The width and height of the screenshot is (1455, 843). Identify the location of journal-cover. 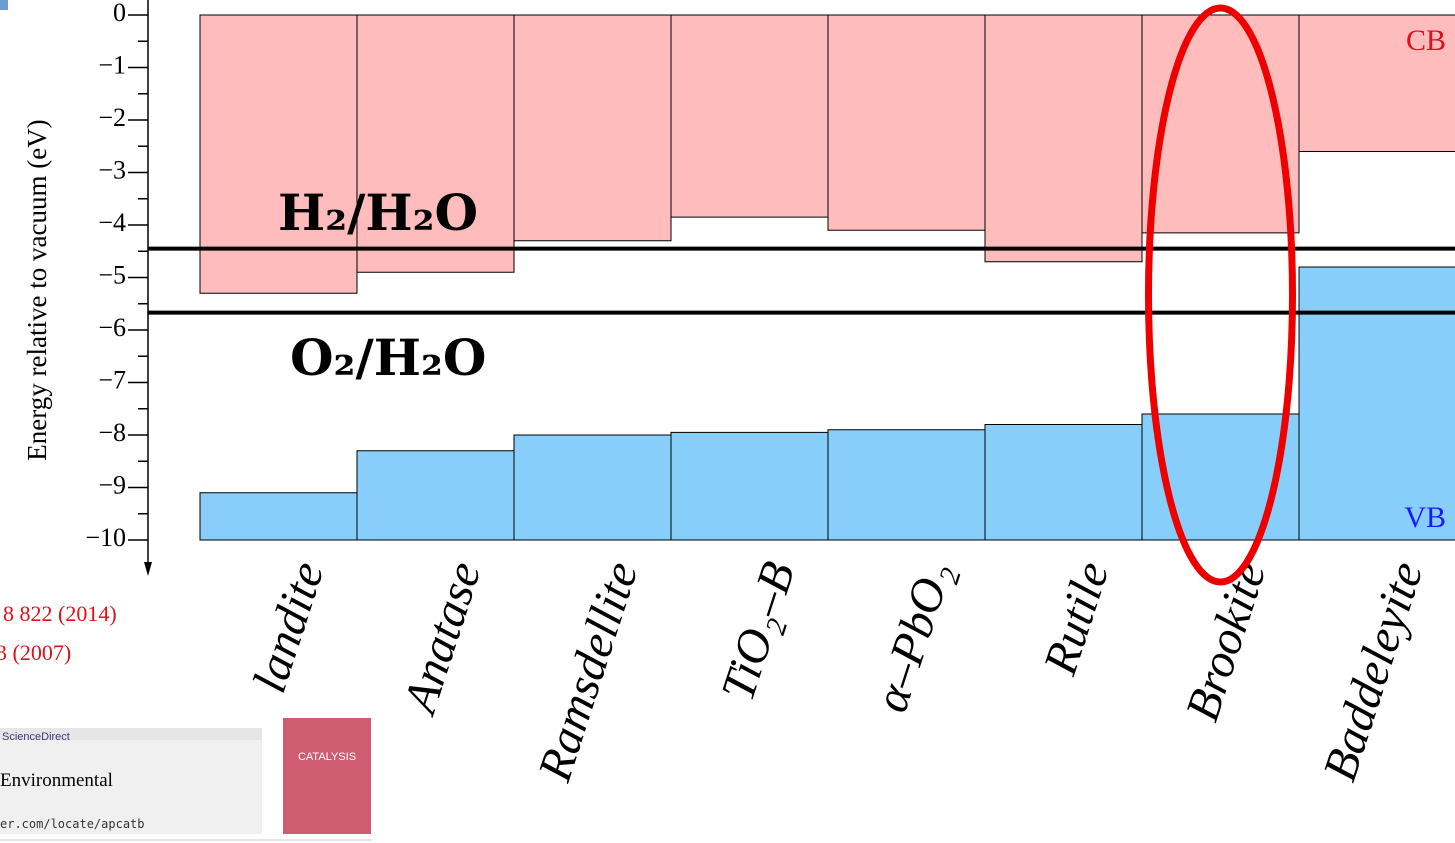
(327, 776).